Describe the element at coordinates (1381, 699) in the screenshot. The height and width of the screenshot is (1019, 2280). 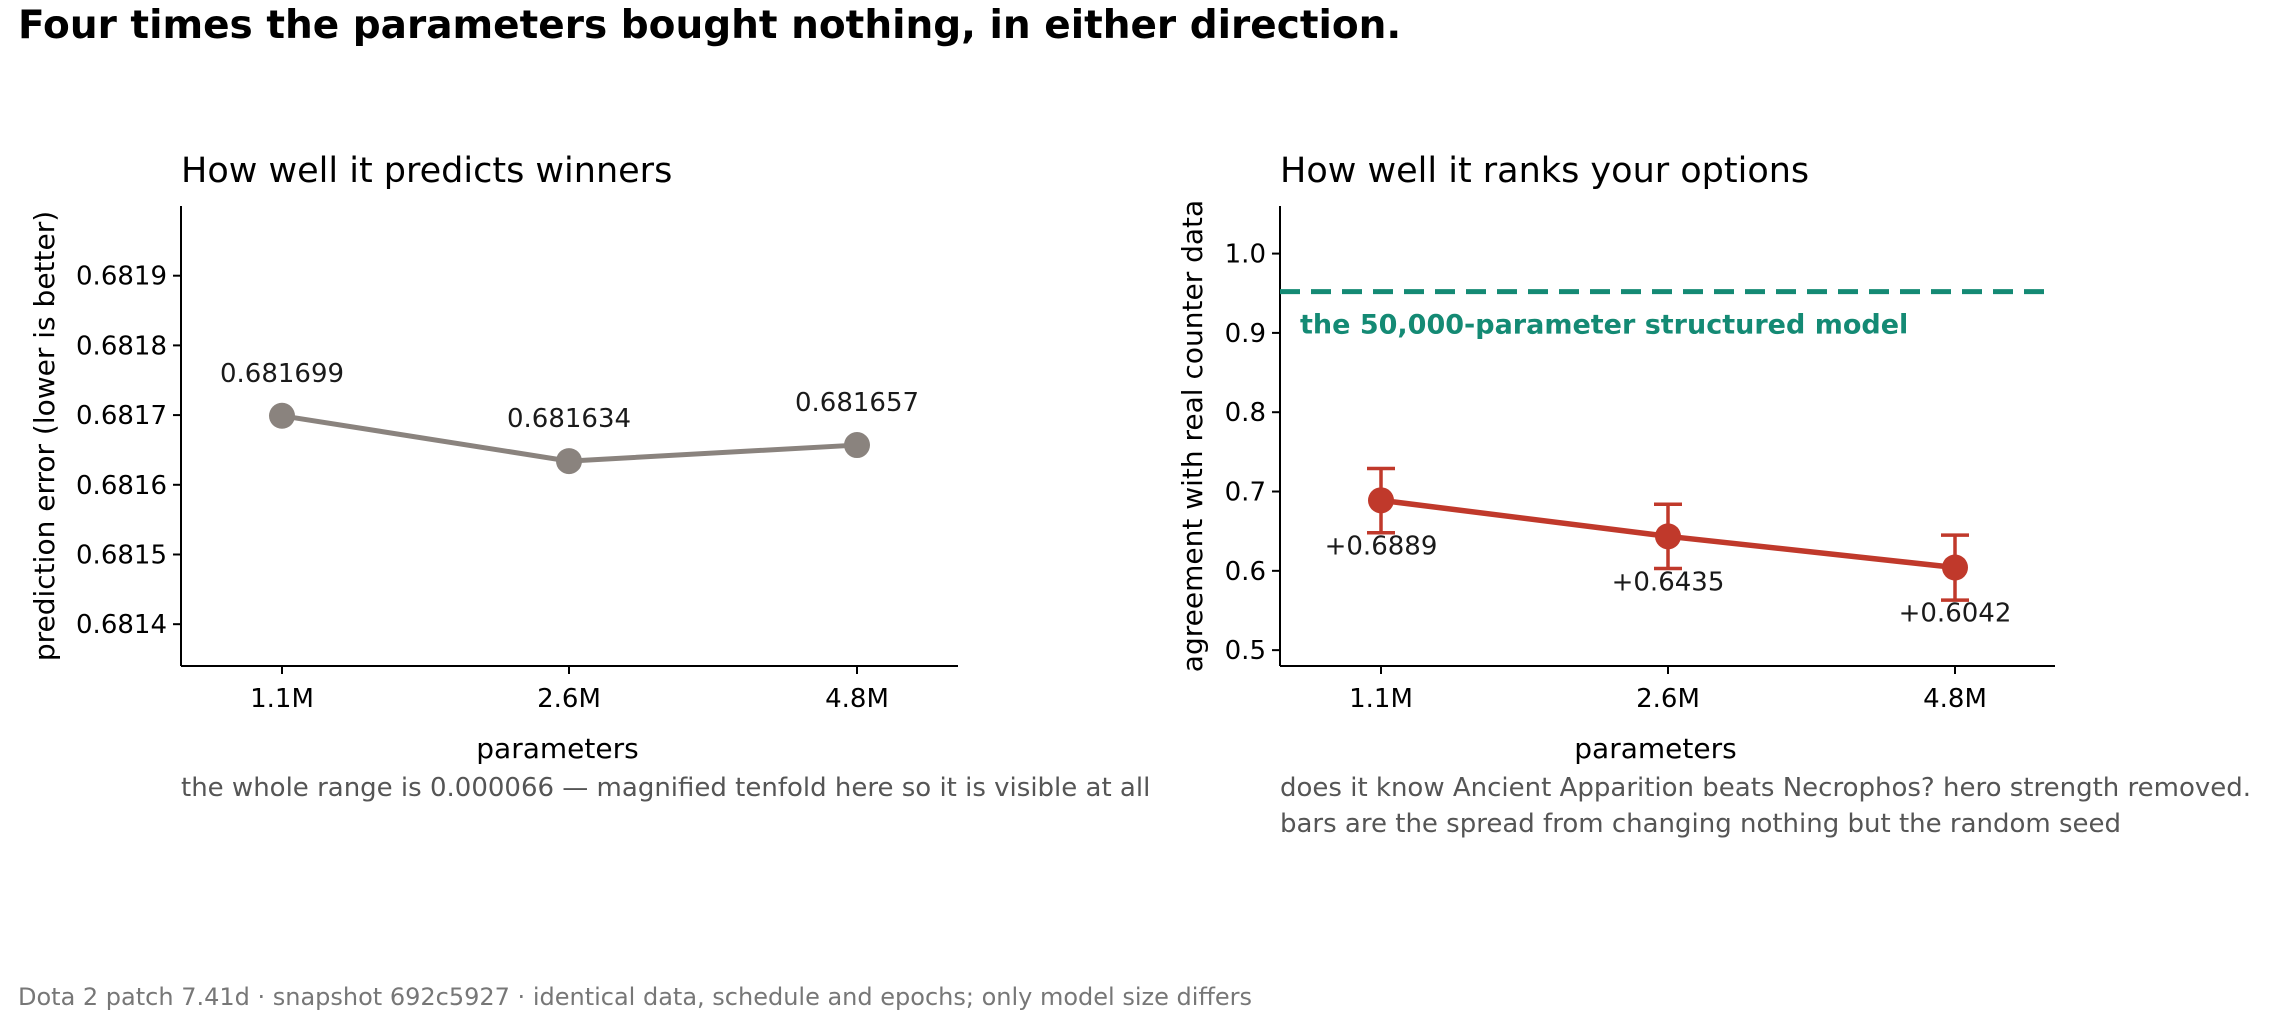
I see `right-x-tick-label: 1.1M` at that location.